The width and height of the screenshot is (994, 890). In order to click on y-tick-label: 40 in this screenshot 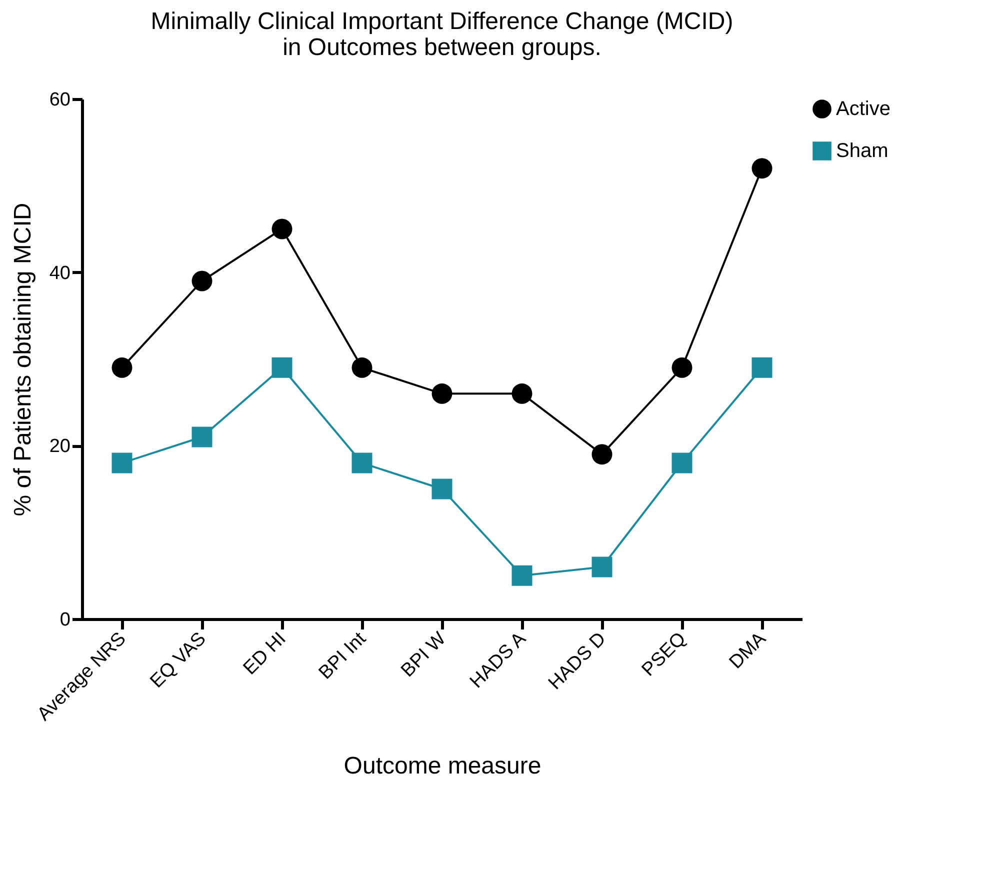, I will do `click(59, 273)`.